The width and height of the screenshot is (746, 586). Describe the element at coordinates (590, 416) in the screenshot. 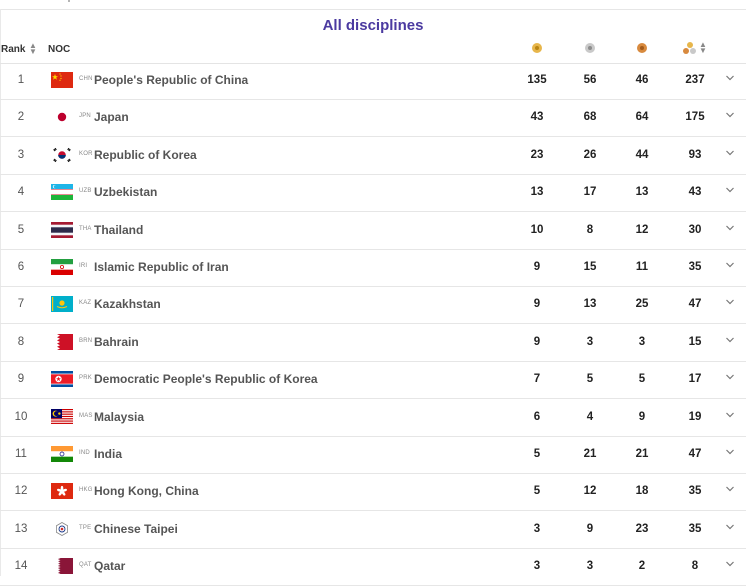

I see `silver-count: 4` at that location.